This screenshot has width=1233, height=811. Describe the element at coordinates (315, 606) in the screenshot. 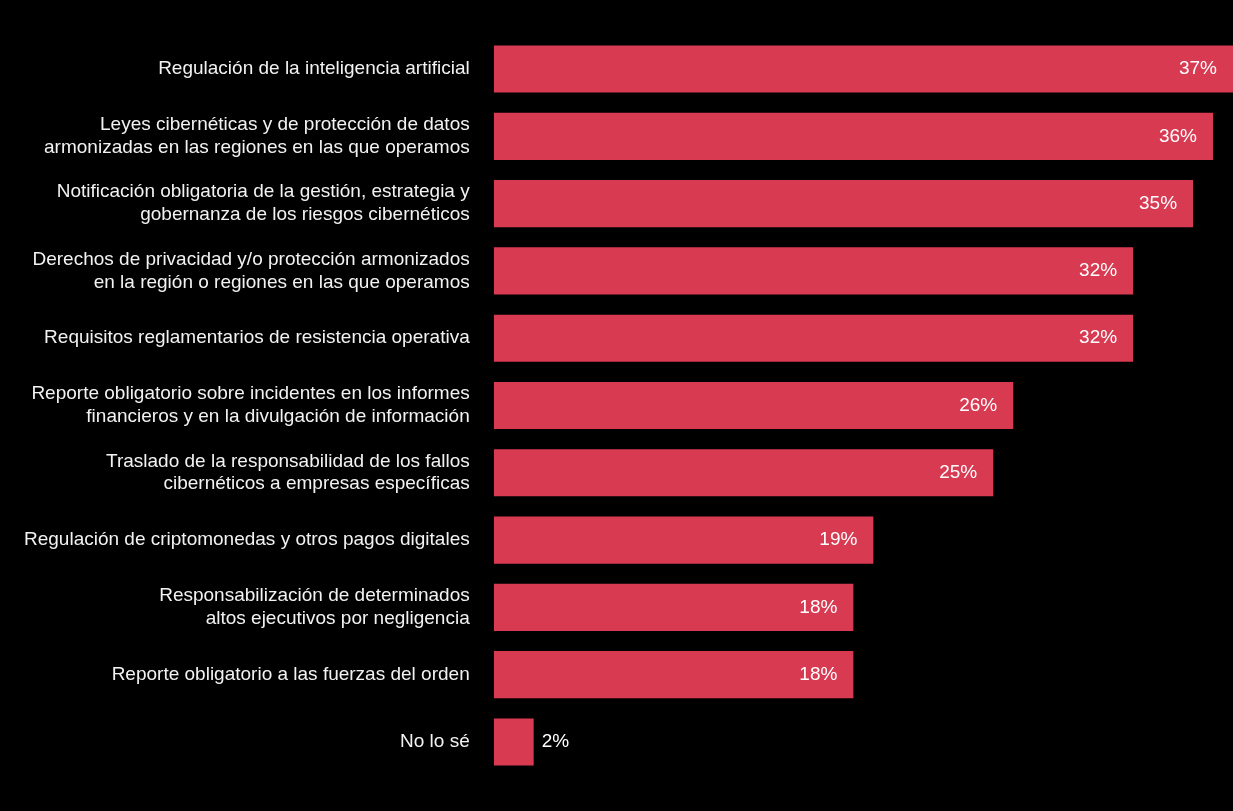

I see `y-tick-label: Responsabilización de determinados altos ejecutivos por negligencia` at that location.